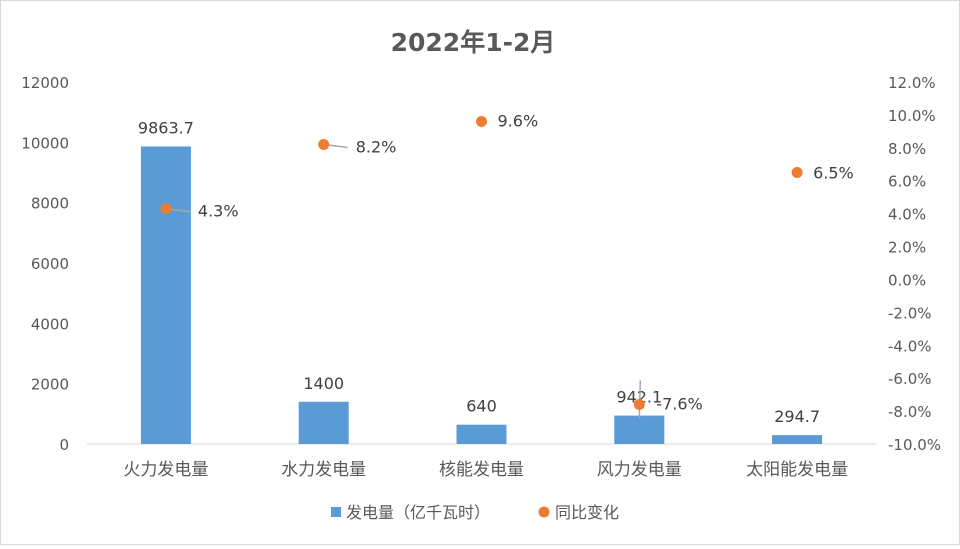 The height and width of the screenshot is (549, 960). I want to click on point-value-label: 4.3%, so click(218, 211).